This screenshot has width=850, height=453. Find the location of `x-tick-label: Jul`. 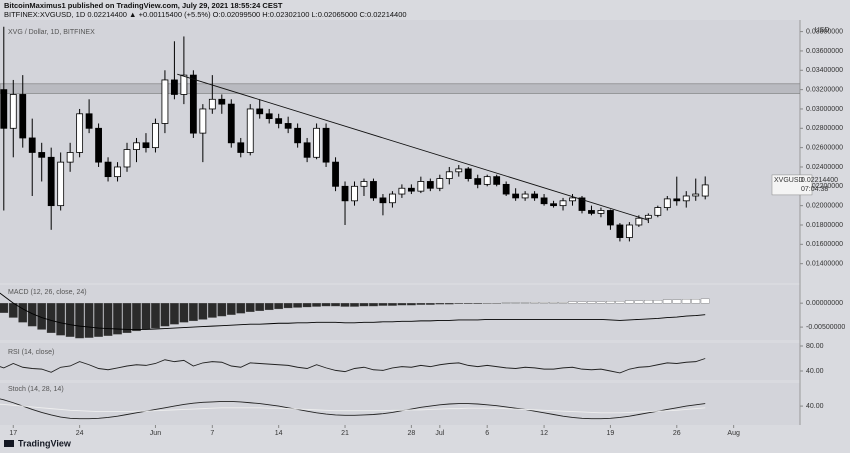

x-tick-label: Jul is located at coordinates (439, 433).